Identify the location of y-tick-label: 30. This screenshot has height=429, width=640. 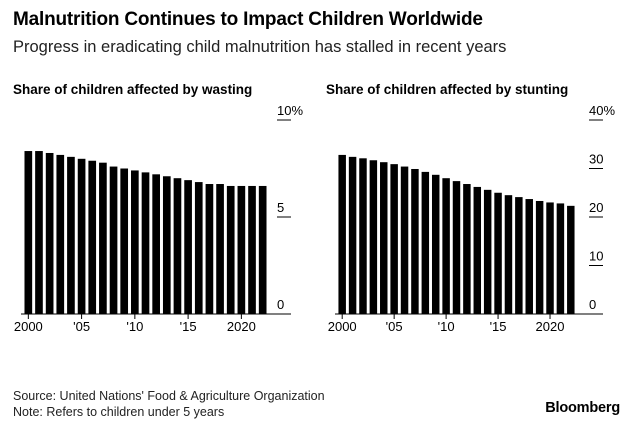
(596, 159).